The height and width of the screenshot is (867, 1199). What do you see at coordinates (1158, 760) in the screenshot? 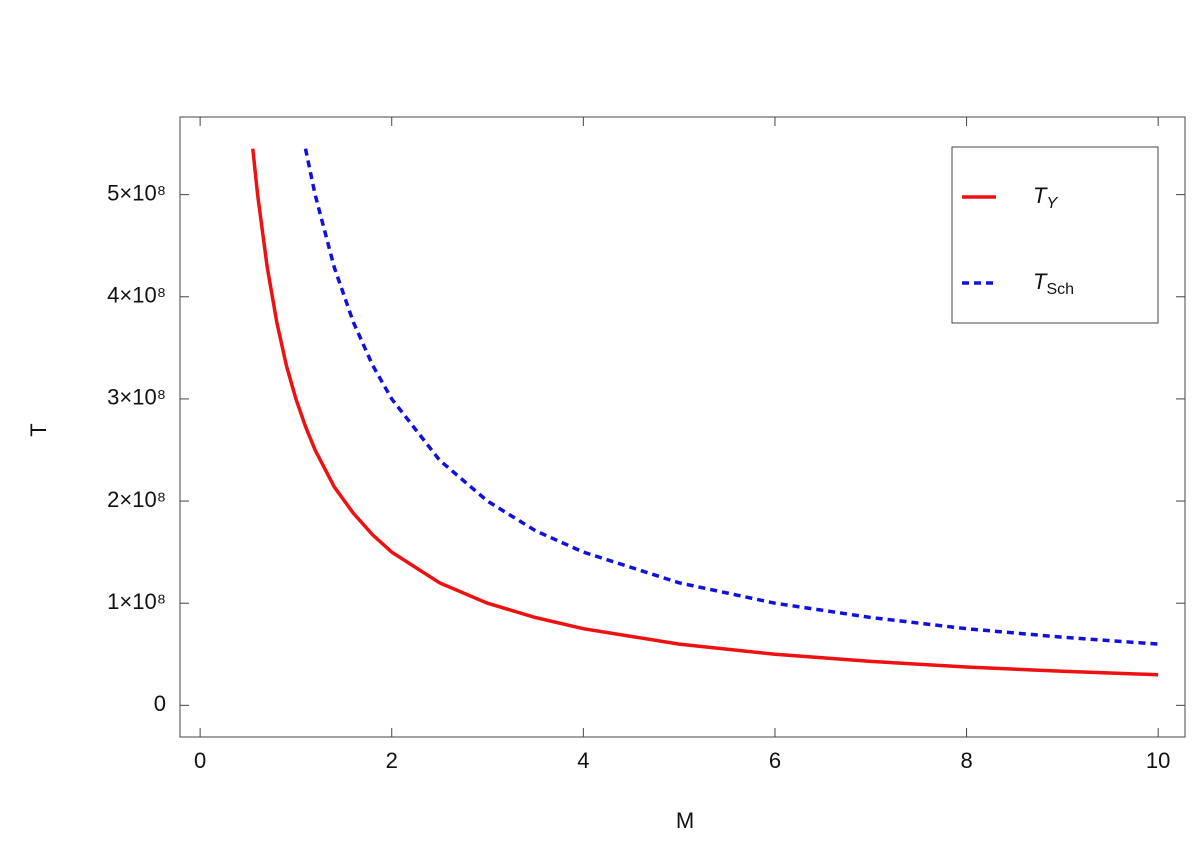
I see `x-tick-label: 10` at bounding box center [1158, 760].